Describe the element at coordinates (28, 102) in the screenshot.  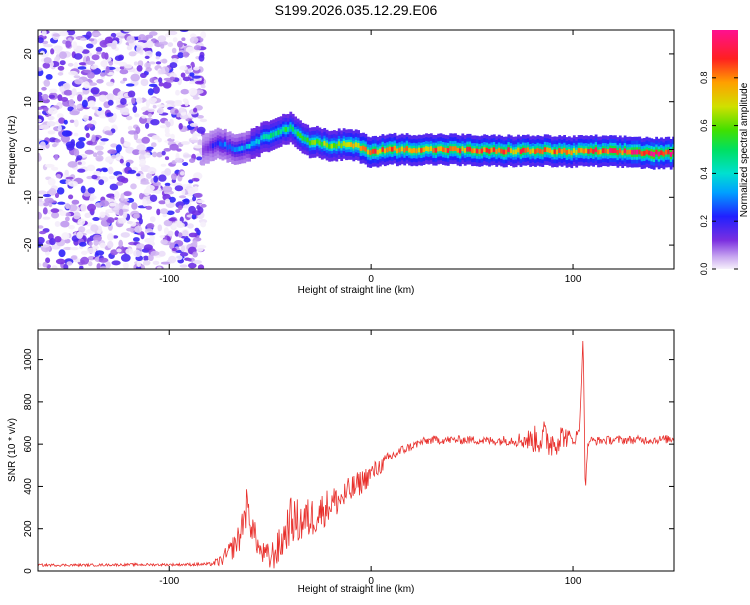
I see `heatmap-y-tick-label: 10` at that location.